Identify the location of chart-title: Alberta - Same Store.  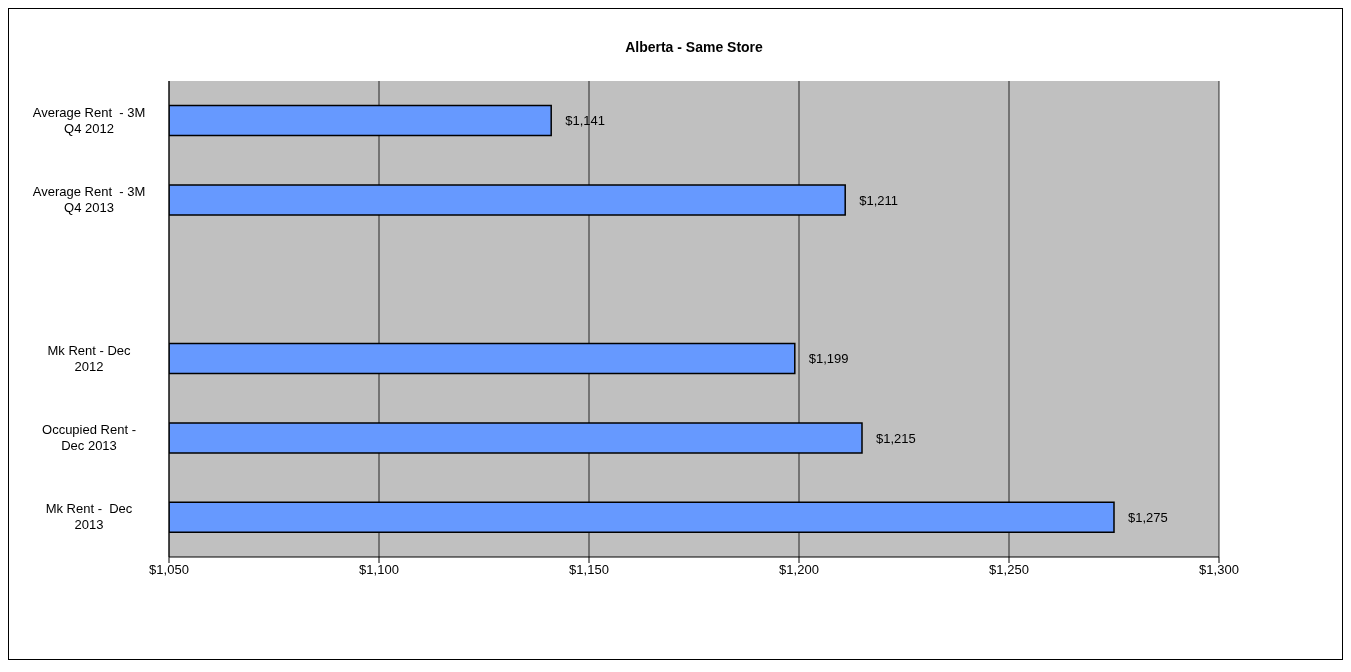
(694, 47).